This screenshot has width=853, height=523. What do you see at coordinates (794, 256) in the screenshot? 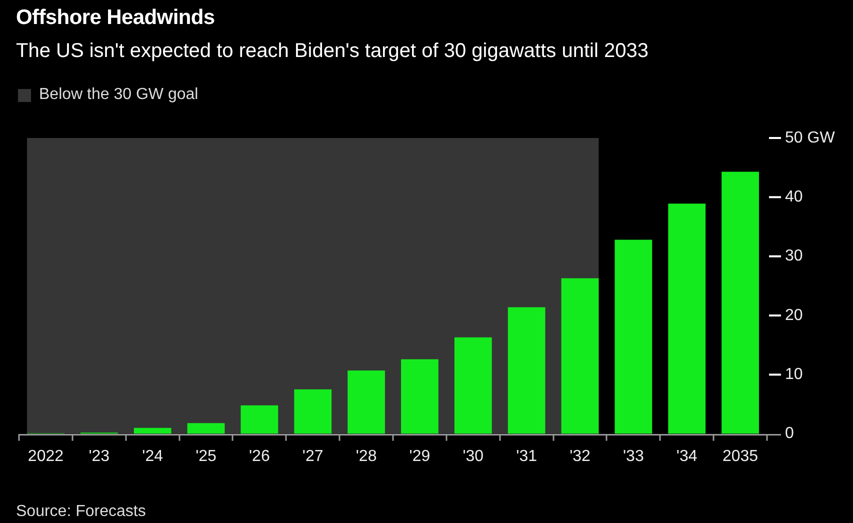
I see `y-tick-label: 30` at bounding box center [794, 256].